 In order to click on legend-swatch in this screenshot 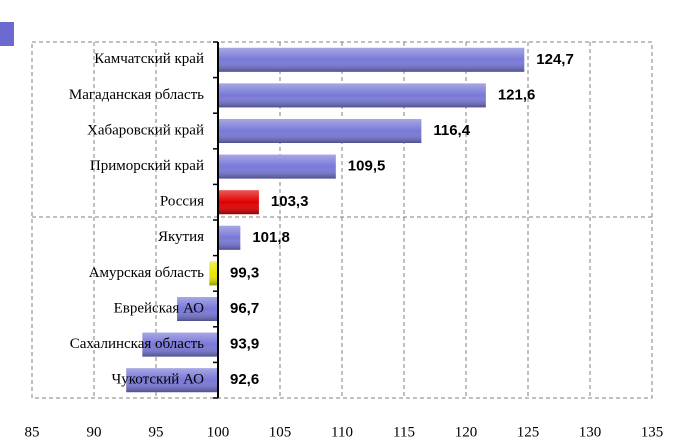, I will do `click(7, 34)`.